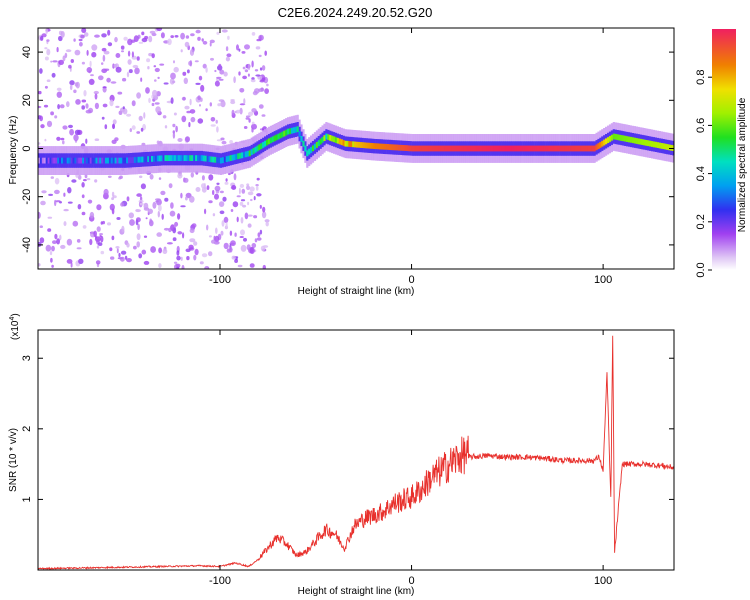 The width and height of the screenshot is (750, 600). I want to click on snr-ylabel: SNR (10 * v/v), so click(13, 460).